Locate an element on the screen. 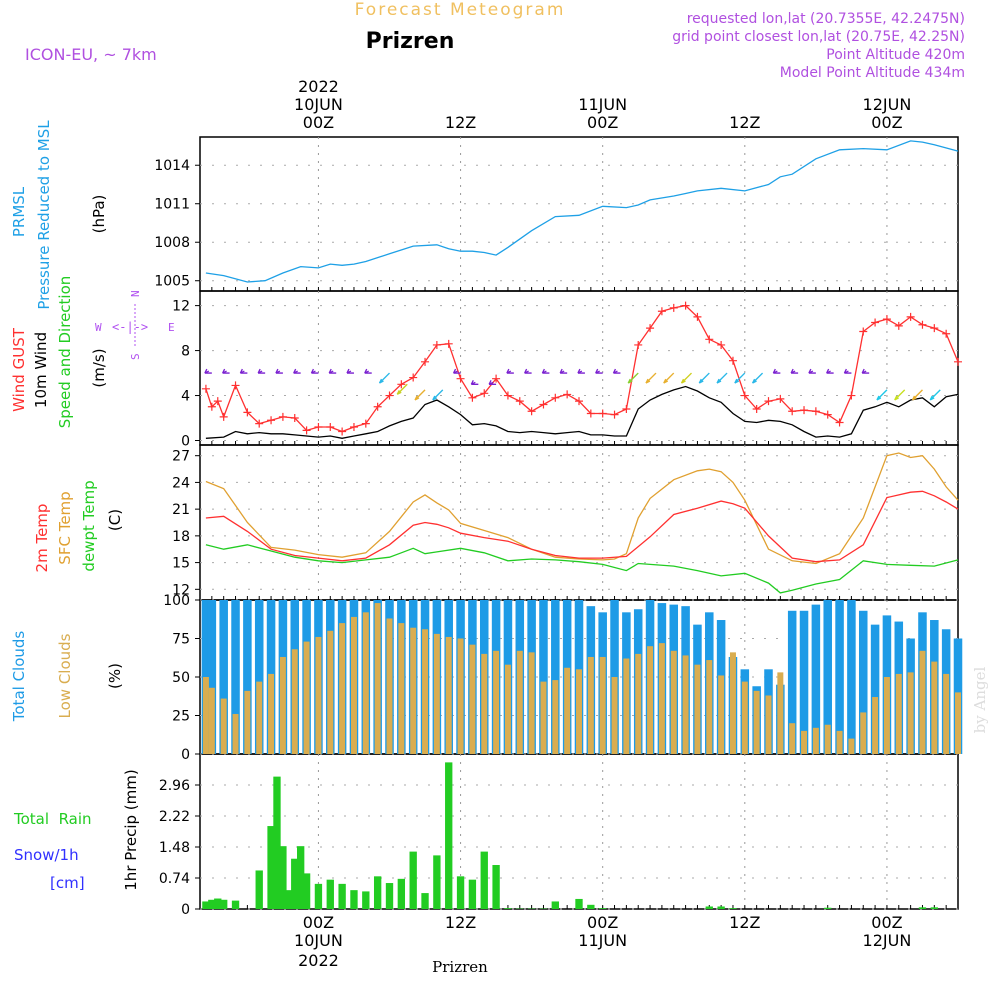 This screenshot has width=1000, height=1000. top-time-axis: 202210JUN00Z12Z11JUN00Z12Z12JUN00Z12Z is located at coordinates (602, 104).